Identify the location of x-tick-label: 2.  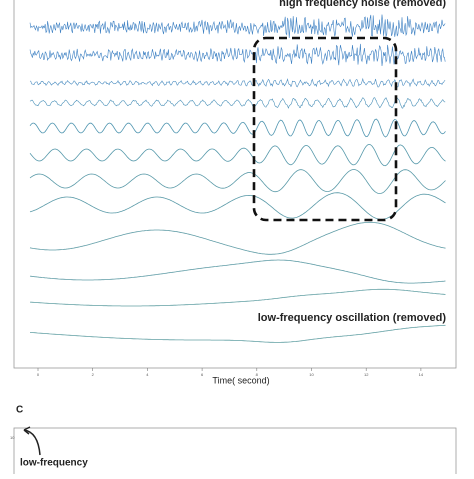
(93, 374).